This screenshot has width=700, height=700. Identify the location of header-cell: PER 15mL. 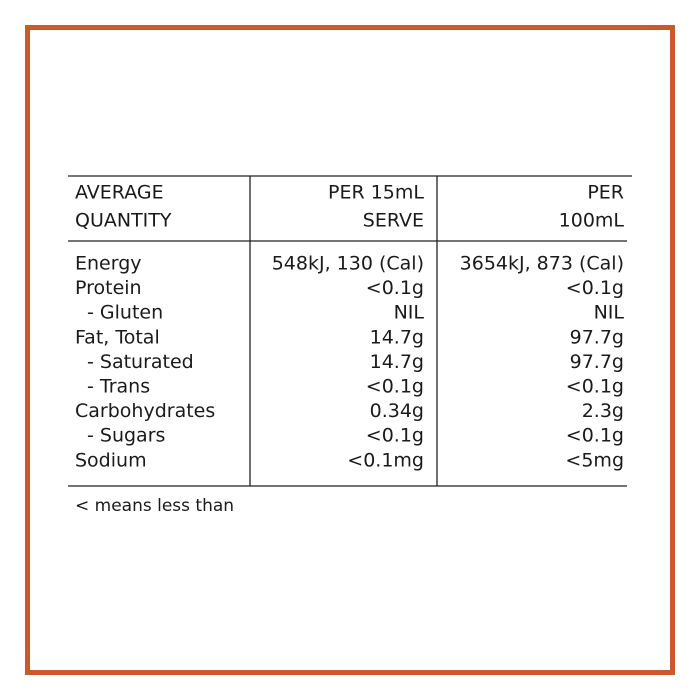
(376, 193).